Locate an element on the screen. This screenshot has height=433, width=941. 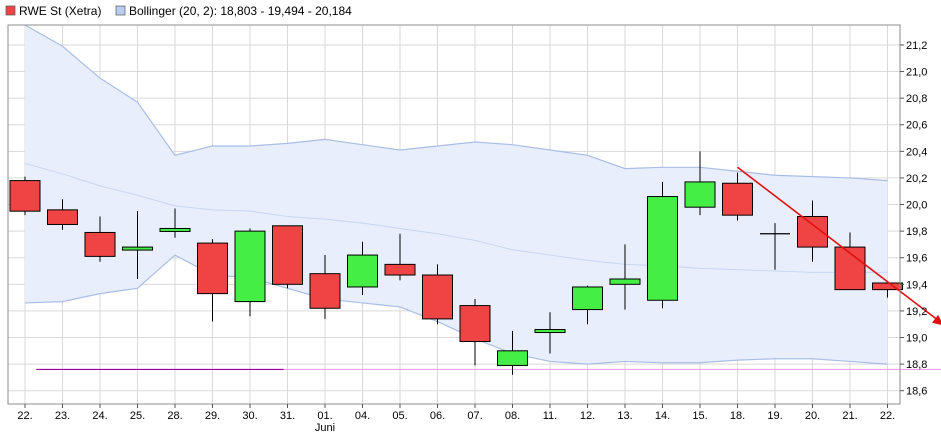
month-label: Juni is located at coordinates (325, 427).